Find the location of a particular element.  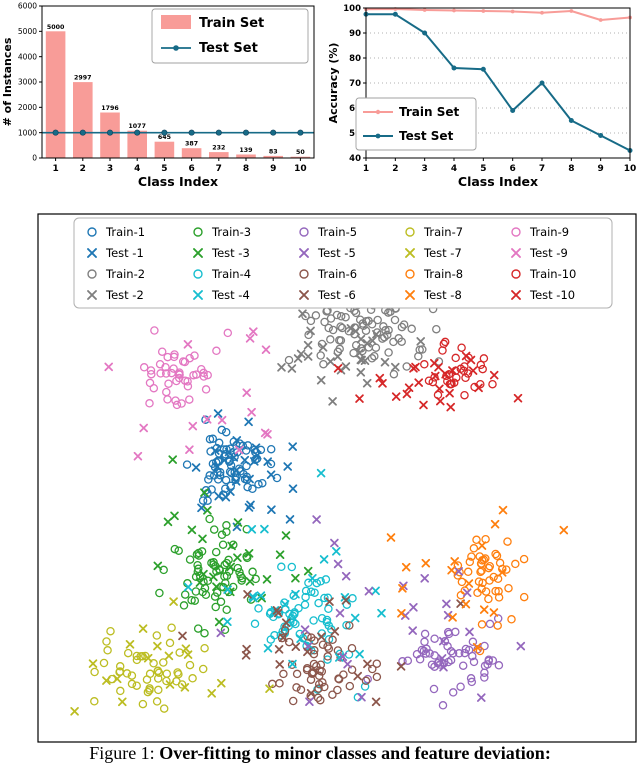

legend-entry-train-2: Train-2 is located at coordinates (116, 274).